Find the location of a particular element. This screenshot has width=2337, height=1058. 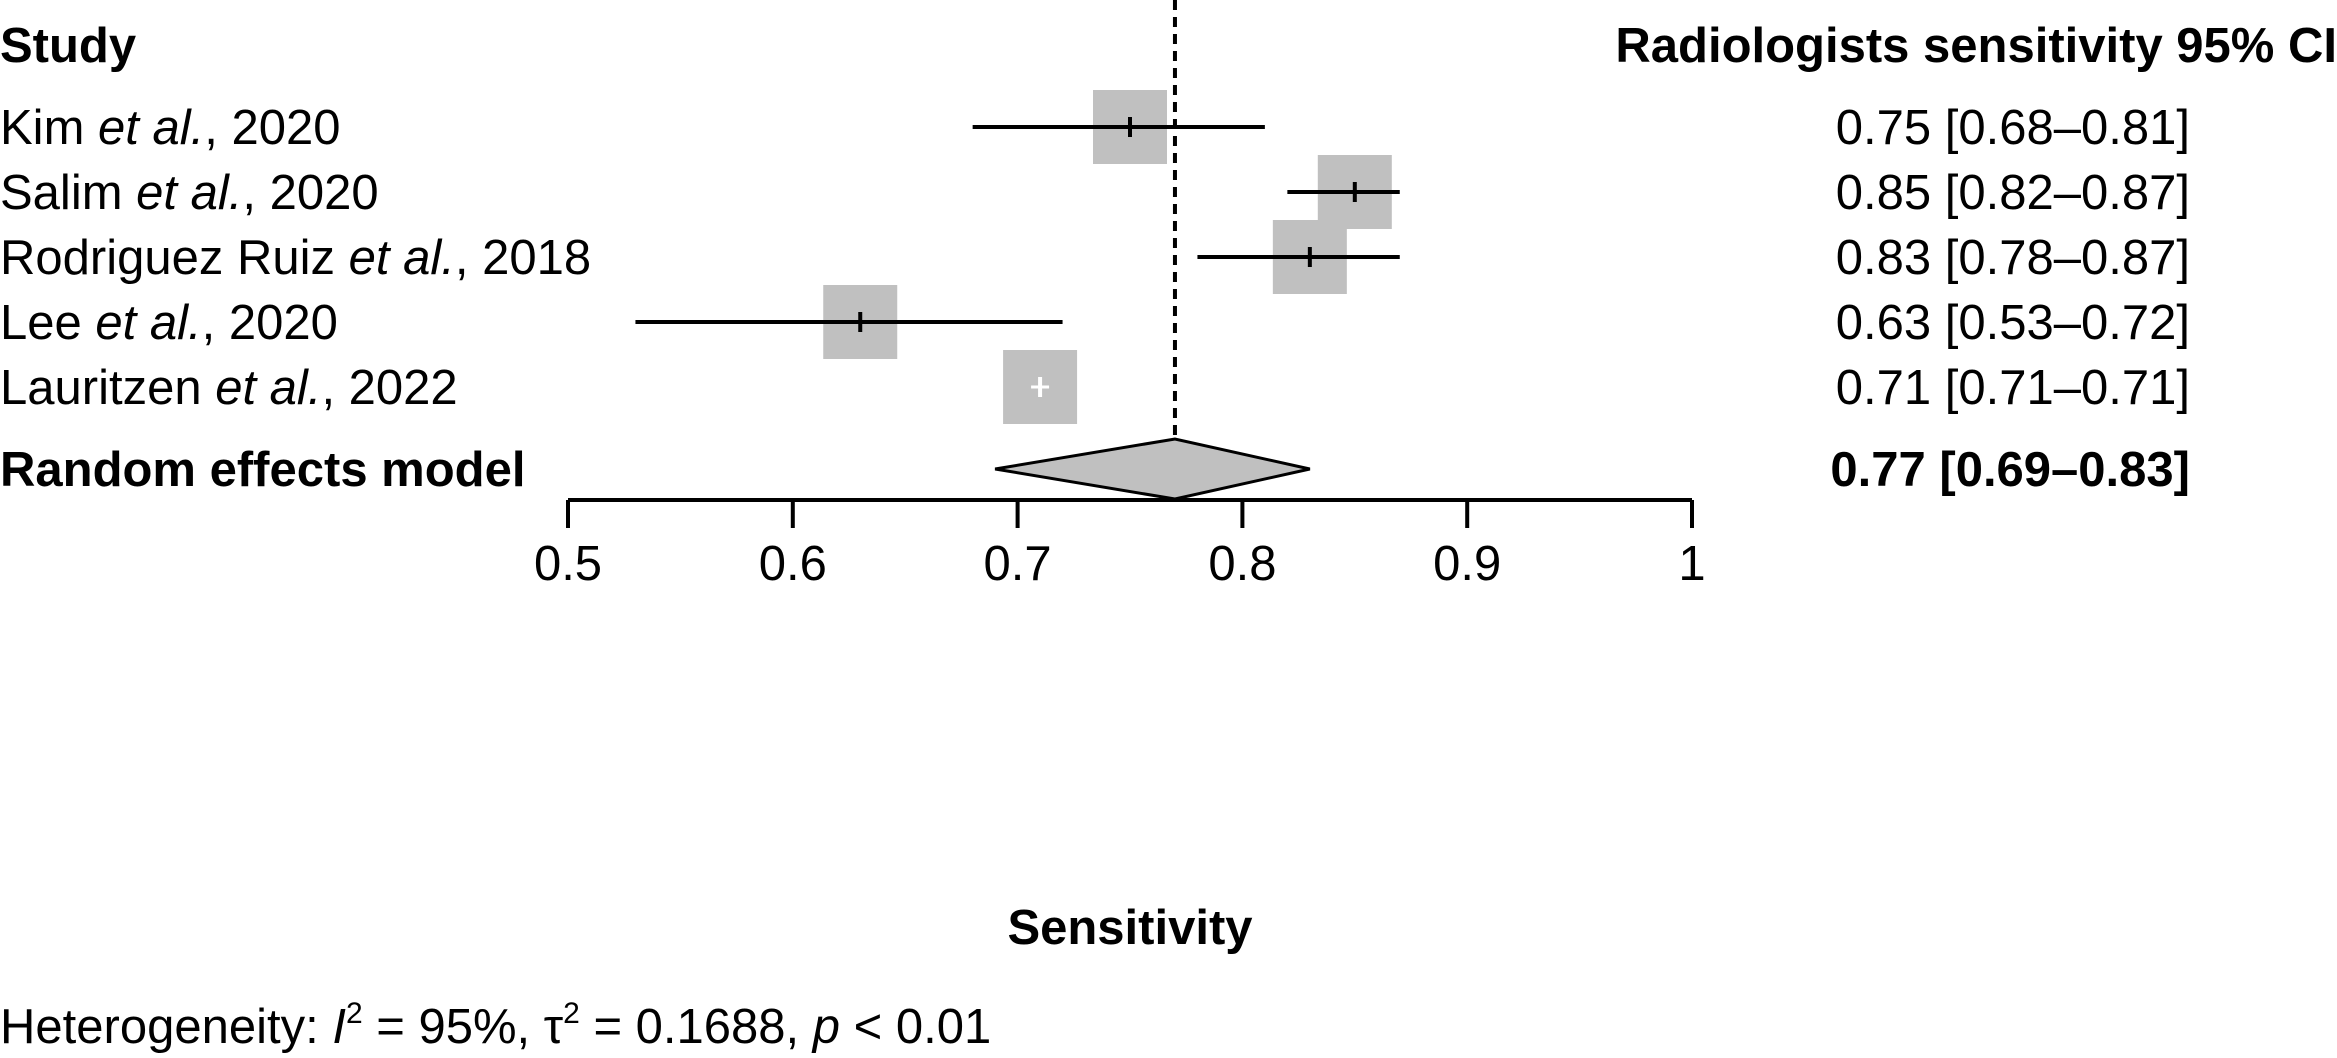

study-label: Lee et al., 2020 is located at coordinates (169, 323).